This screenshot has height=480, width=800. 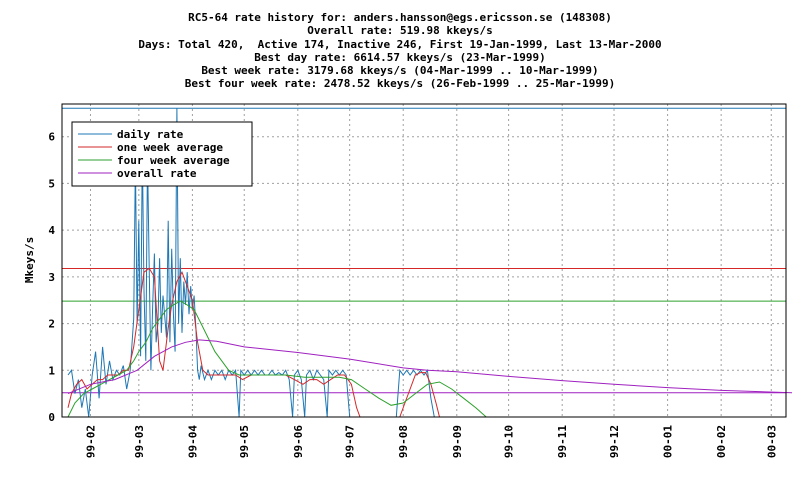 I want to click on x-tick-label: 99-06, so click(x=298, y=441).